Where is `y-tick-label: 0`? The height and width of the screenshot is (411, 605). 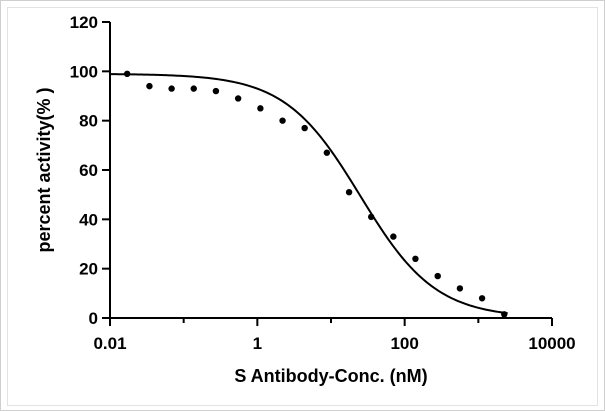 y-tick-label: 0 is located at coordinates (93, 318).